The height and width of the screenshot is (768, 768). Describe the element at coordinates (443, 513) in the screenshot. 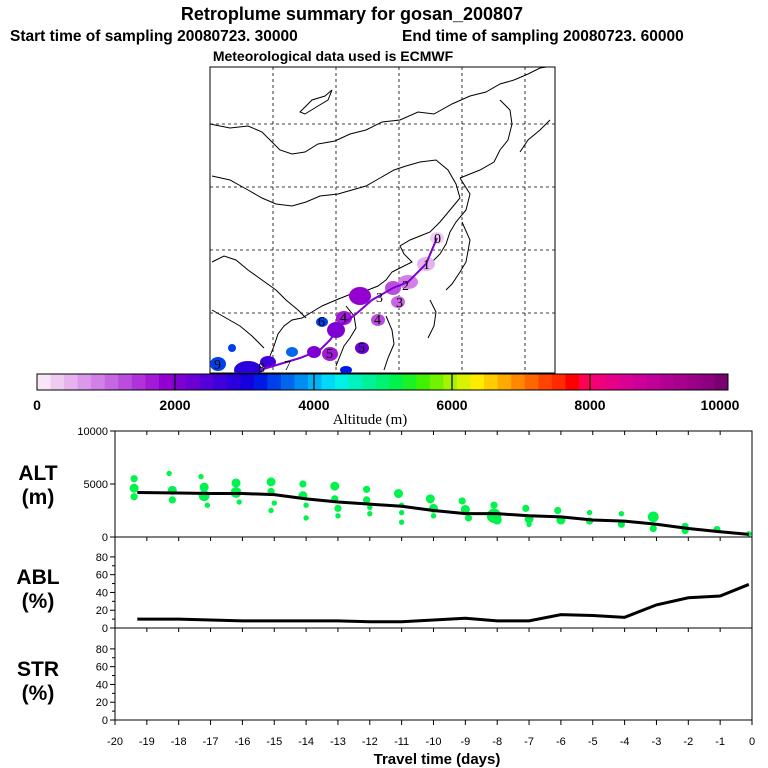

I see `altitude-mean-line` at that location.